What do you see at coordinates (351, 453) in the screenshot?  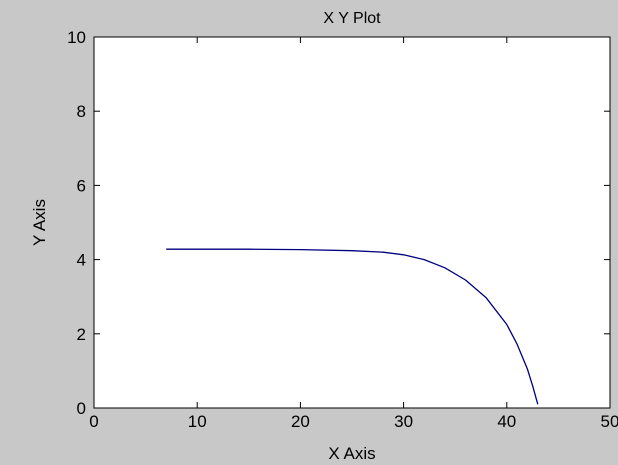 I see `x-axis-title: X Axis` at bounding box center [351, 453].